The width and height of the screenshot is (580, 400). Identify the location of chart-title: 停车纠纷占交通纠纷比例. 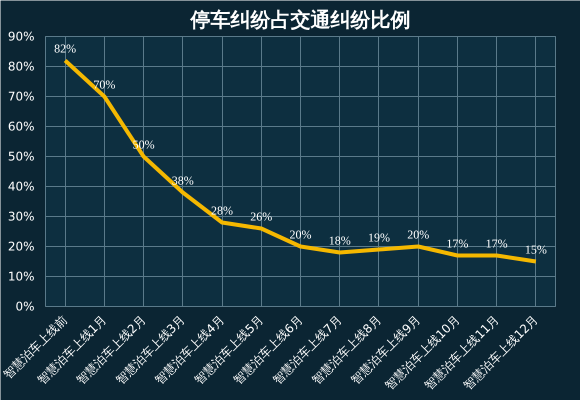
(300, 20).